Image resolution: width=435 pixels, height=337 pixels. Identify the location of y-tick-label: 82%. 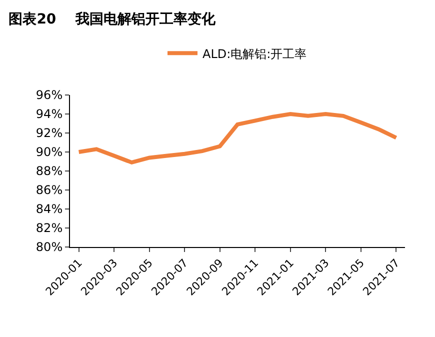
(49, 228).